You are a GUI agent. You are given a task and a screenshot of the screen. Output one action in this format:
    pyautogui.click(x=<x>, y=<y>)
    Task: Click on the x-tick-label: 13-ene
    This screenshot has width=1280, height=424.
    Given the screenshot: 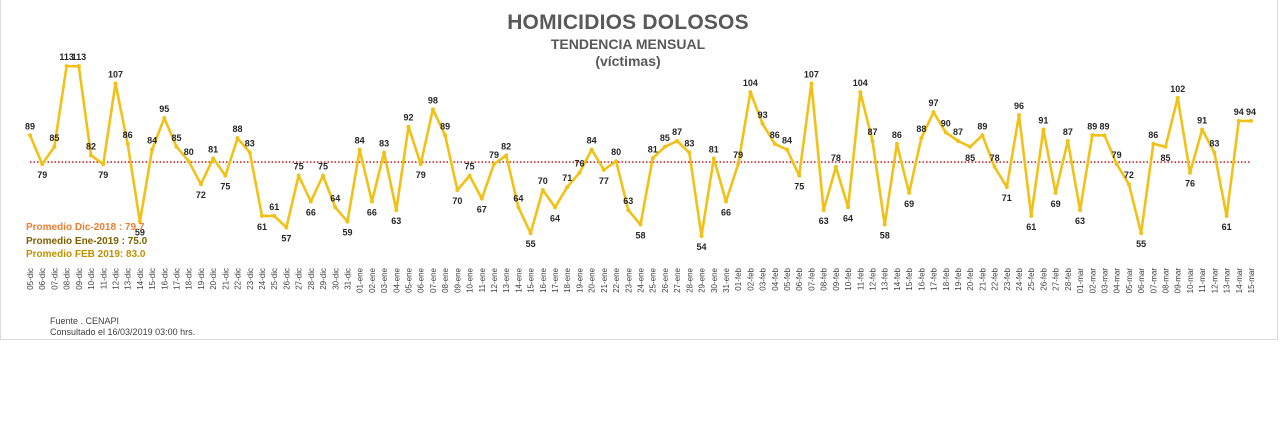 What is the action you would take?
    pyautogui.click(x=506, y=279)
    